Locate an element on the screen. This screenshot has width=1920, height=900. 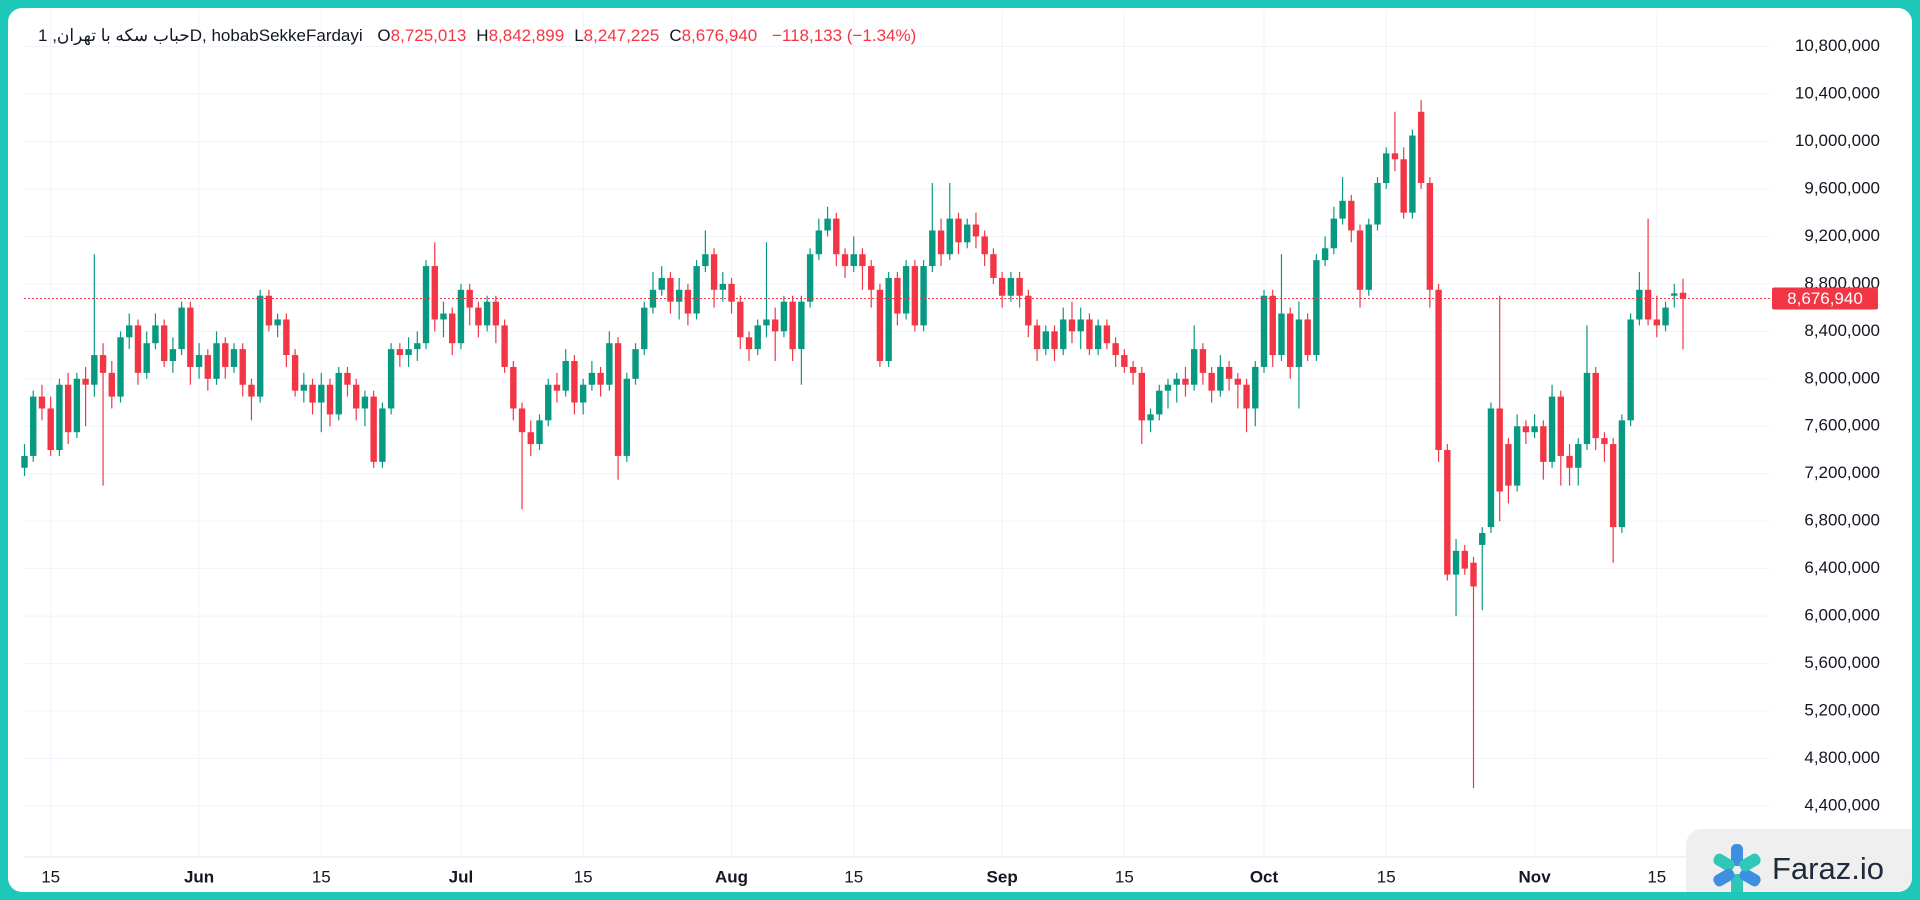
y-tick-label: 4,400,000 is located at coordinates (1842, 804).